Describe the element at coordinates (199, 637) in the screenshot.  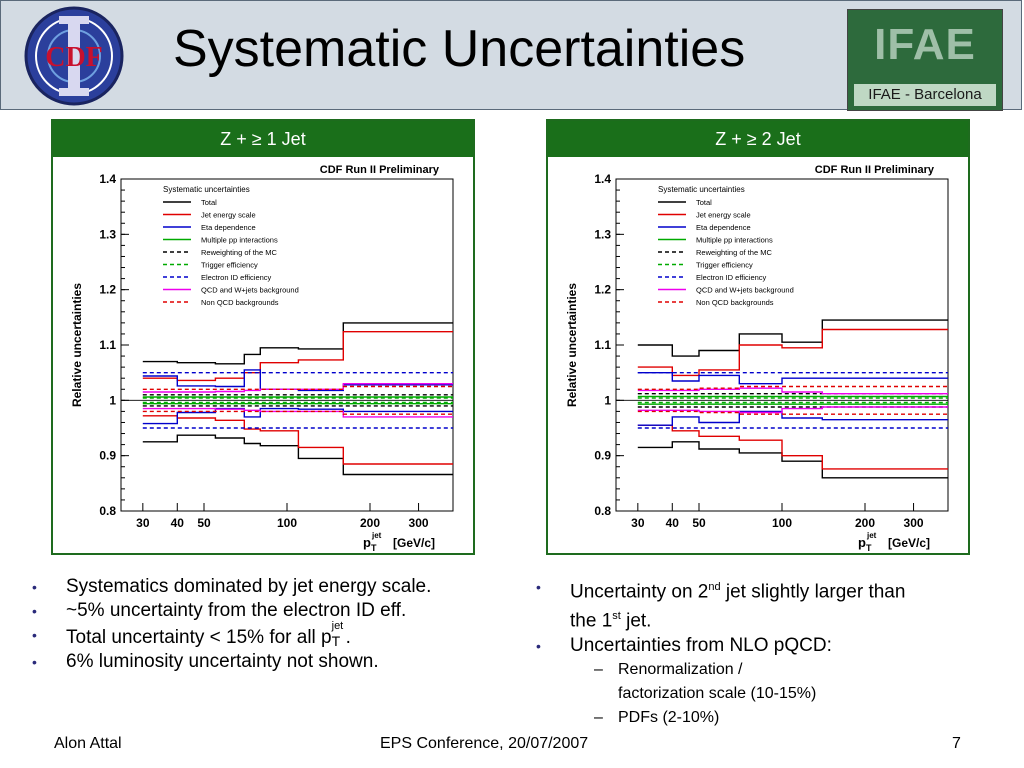
I see `bullet-text: Total uncertainty < 15% for all p` at that location.